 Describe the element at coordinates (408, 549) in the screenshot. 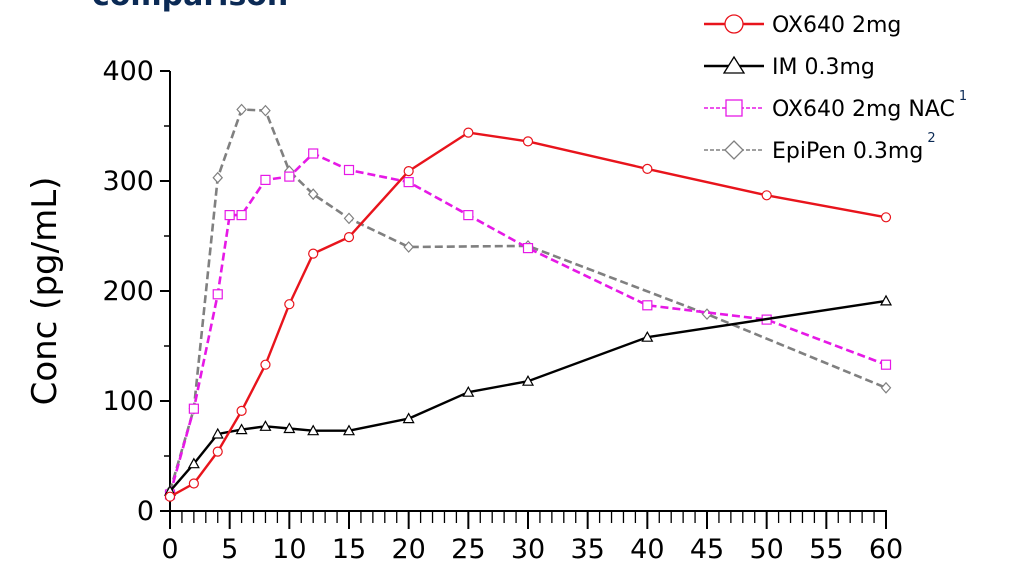

I see `x-tick-label: 20` at that location.